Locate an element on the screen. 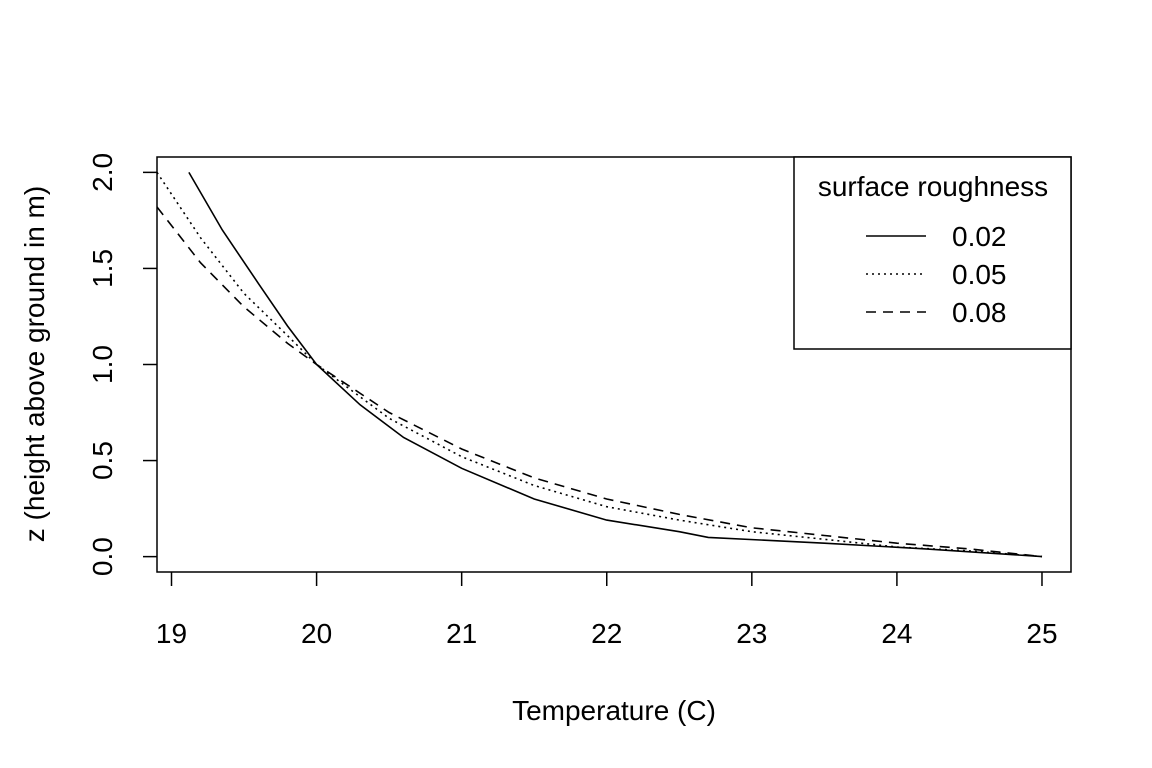  legend-box is located at coordinates (932, 253).